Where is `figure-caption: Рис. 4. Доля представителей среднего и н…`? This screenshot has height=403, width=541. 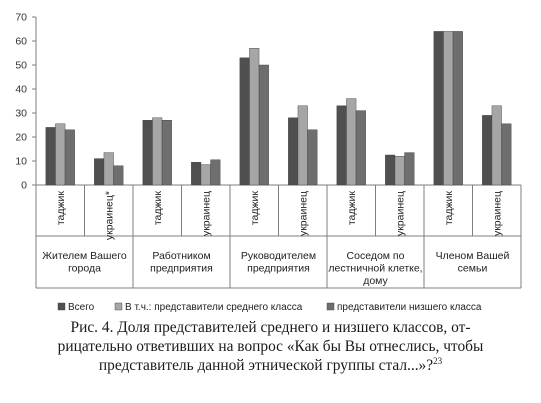
figure-caption: Рис. 4. Доля представителей среднего и н… is located at coordinates (270, 346).